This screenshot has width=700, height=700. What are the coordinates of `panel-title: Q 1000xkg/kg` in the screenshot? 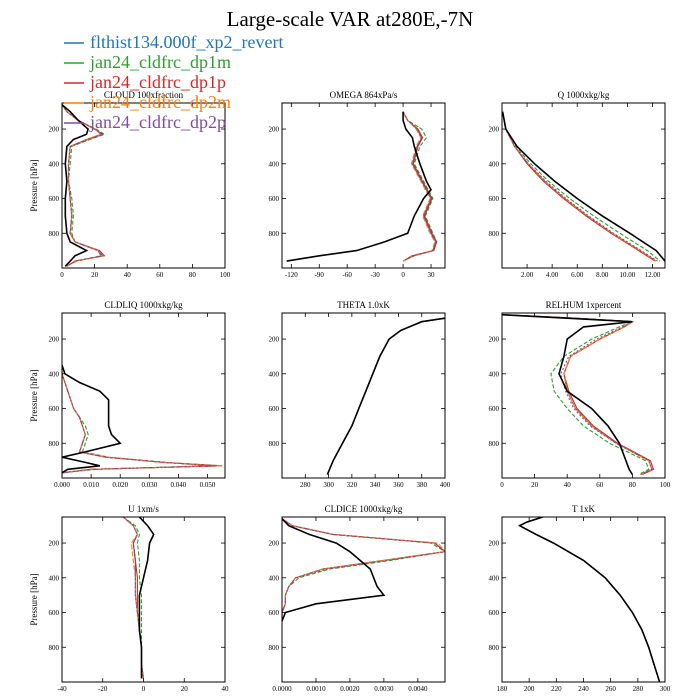 It's located at (584, 95).